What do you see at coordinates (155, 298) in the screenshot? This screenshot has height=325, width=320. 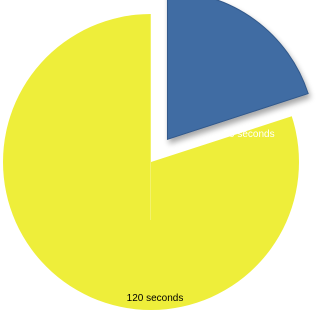 I see `slice-label-120-seconds: 120 seconds` at bounding box center [155, 298].